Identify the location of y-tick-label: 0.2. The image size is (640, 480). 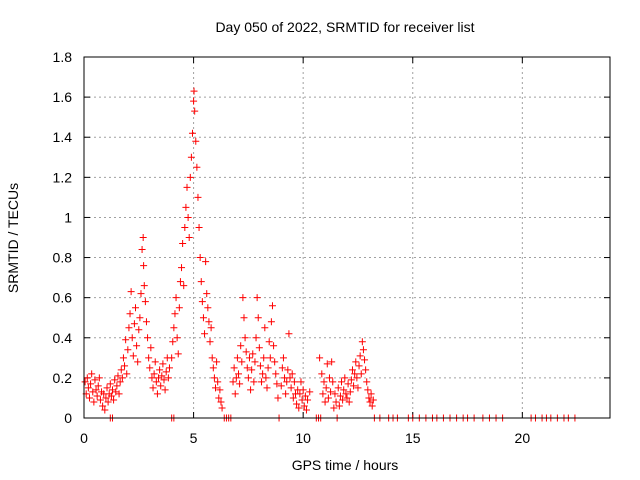
(63, 378).